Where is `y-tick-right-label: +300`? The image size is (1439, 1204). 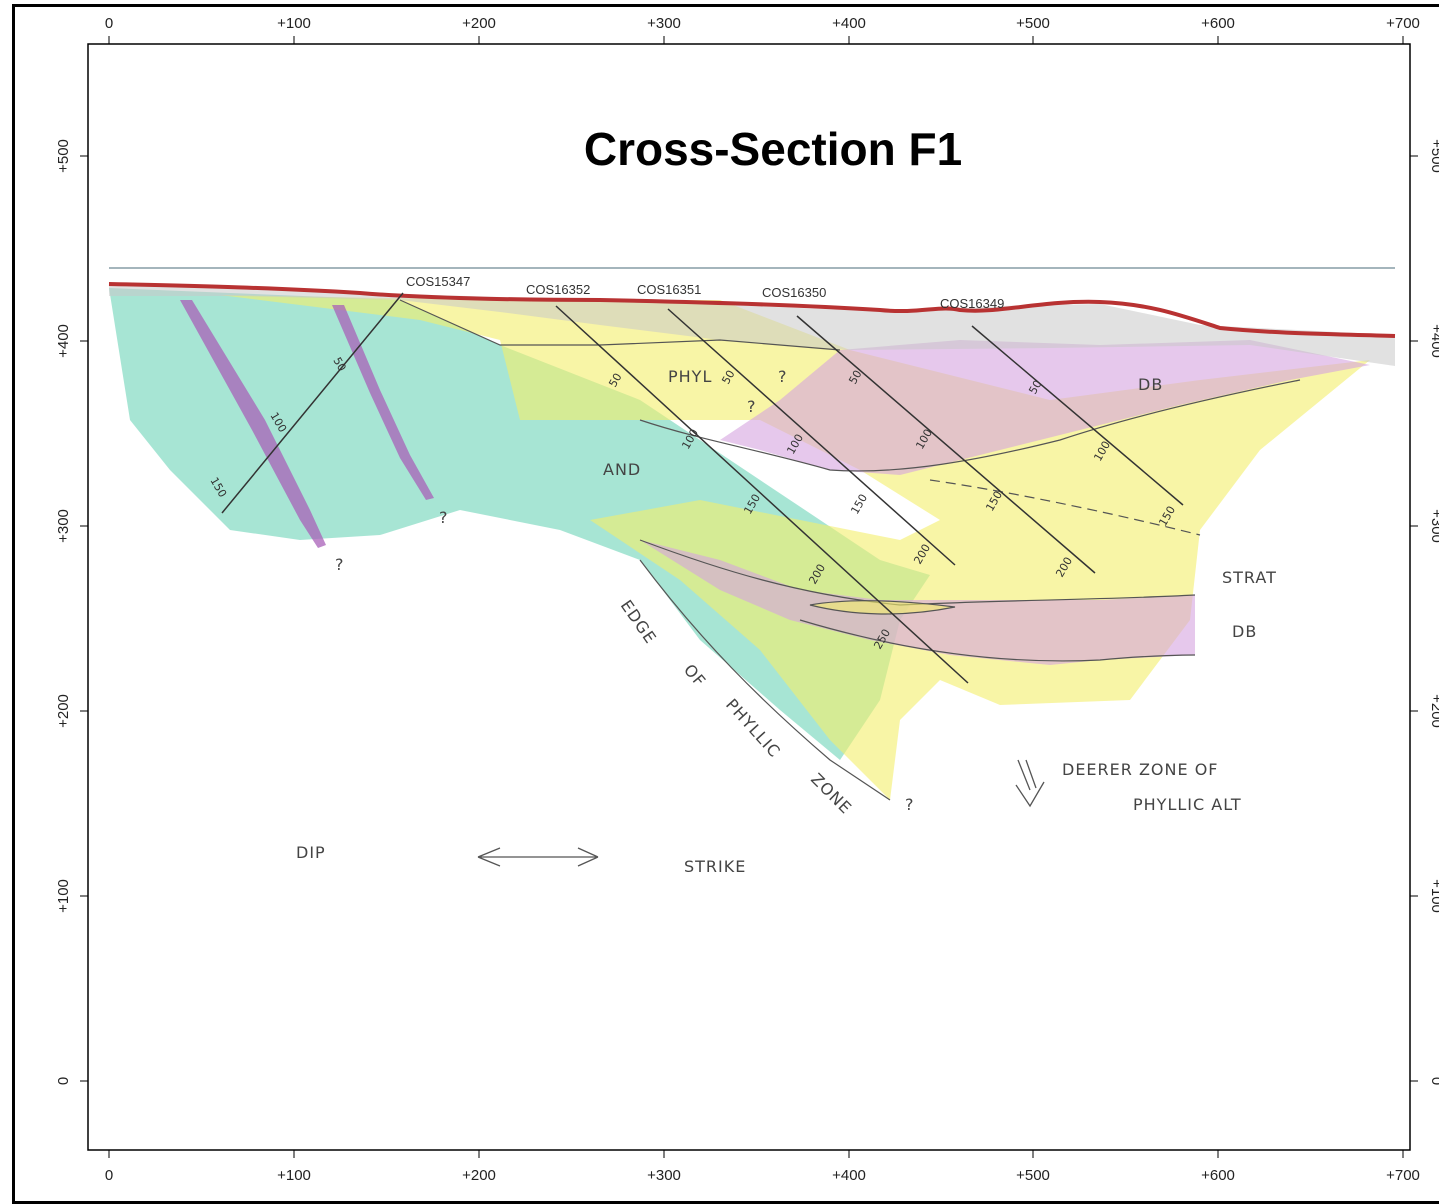
y-tick-right-label: +300 is located at coordinates (1433, 526).